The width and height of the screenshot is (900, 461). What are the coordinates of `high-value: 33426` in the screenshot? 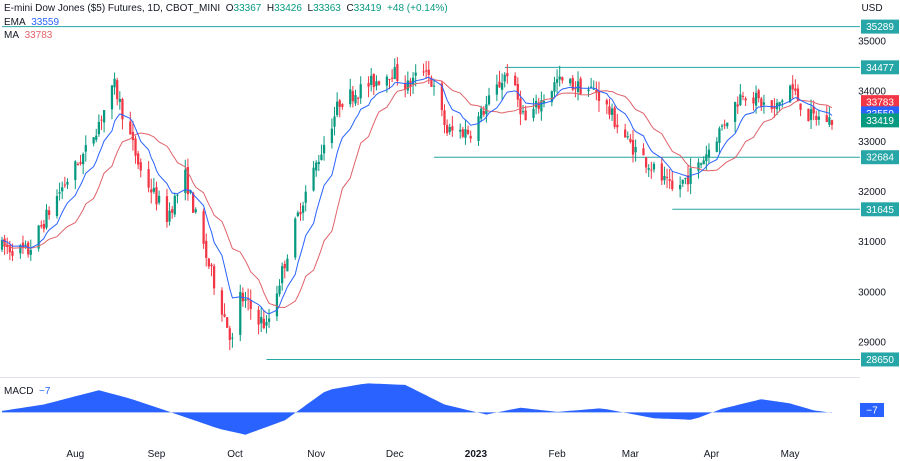 It's located at (288, 8).